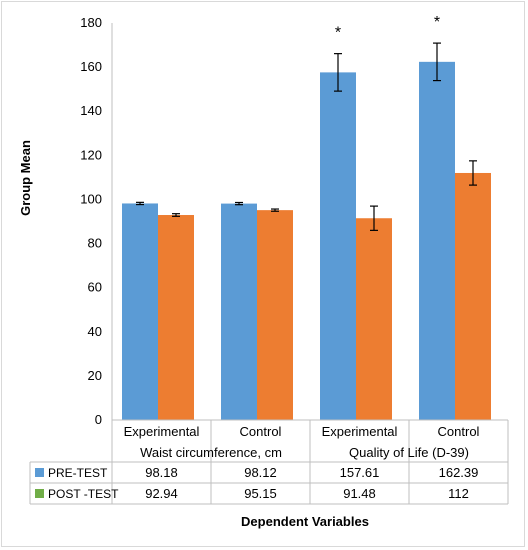  Describe the element at coordinates (95, 287) in the screenshot. I see `y-tick-label-3: 60` at that location.